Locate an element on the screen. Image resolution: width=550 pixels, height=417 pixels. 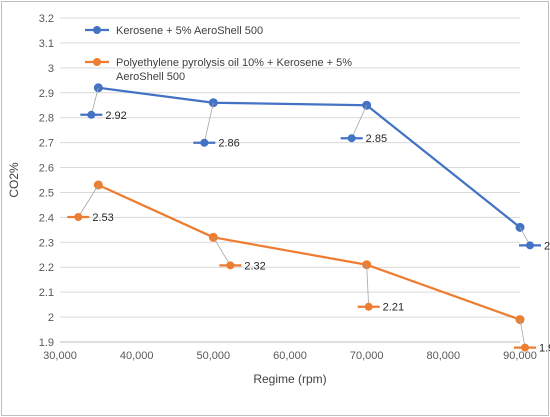
data-label: 2.86 is located at coordinates (228, 144).